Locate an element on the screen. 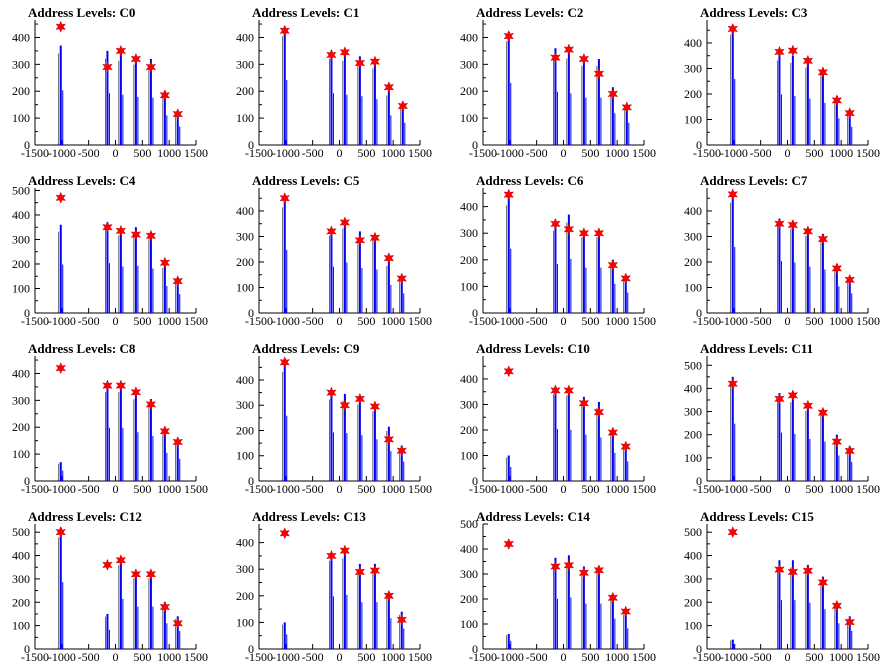 This screenshot has width=896, height=672. chart-title: Address Levels: C8 is located at coordinates (82, 348).